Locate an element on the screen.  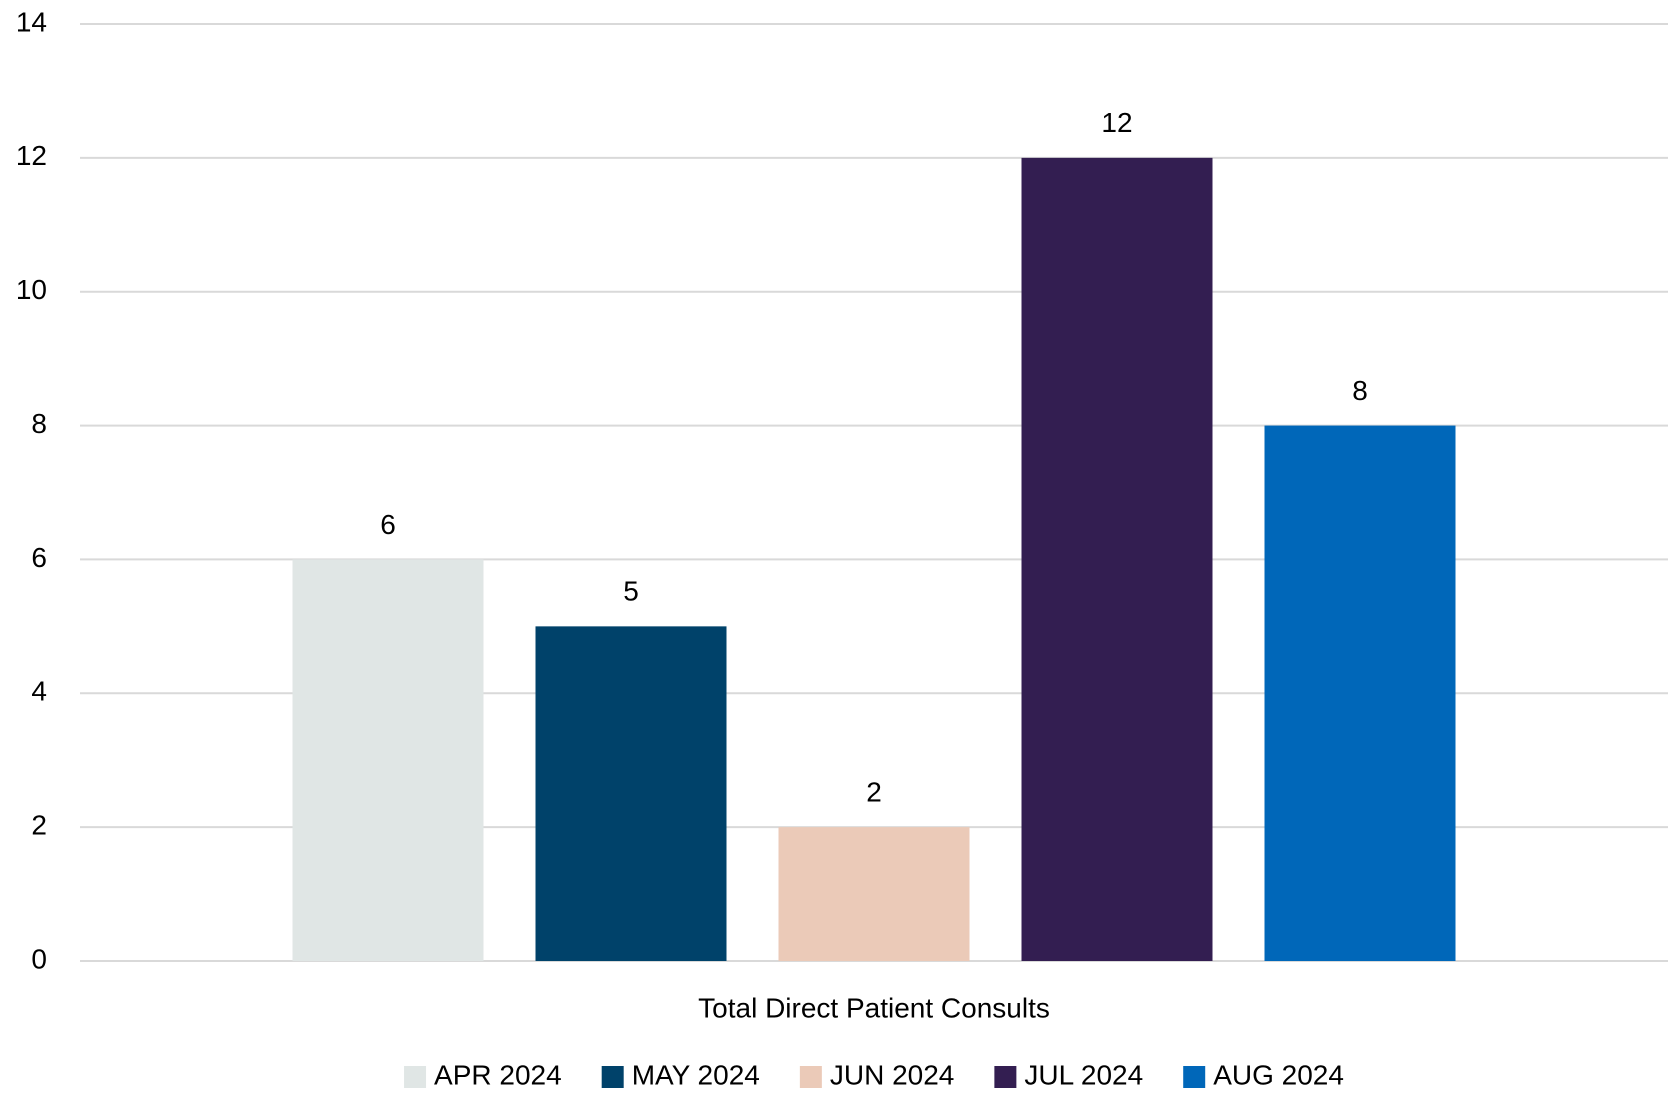
y-tick-label: 12 is located at coordinates (31, 155).